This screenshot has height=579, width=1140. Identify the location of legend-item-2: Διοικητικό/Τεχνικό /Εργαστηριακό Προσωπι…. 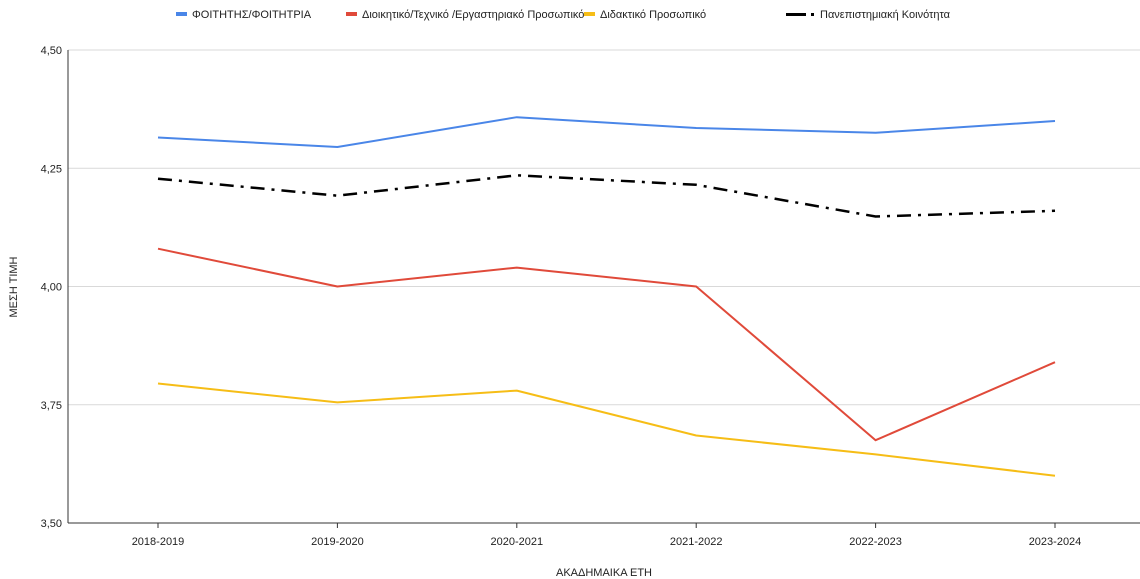
(465, 15).